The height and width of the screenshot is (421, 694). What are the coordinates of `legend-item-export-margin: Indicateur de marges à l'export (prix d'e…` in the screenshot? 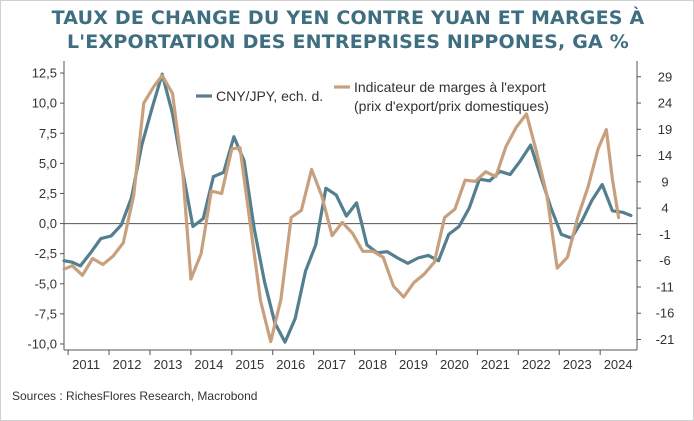 It's located at (441, 96).